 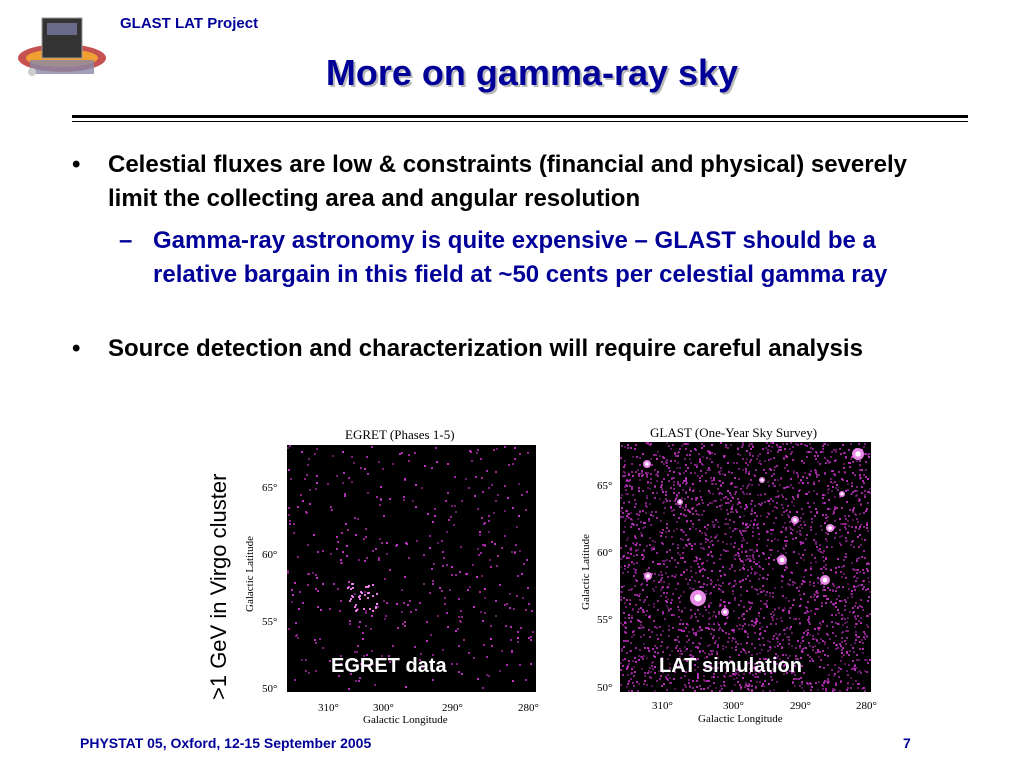 I want to click on title-rule, so click(x=520, y=116).